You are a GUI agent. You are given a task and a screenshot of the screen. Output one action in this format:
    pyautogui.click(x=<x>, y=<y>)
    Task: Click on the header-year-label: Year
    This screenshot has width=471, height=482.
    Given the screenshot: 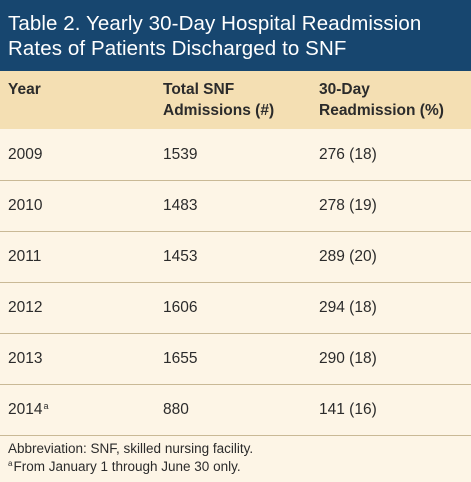 What is the action you would take?
    pyautogui.click(x=24, y=89)
    